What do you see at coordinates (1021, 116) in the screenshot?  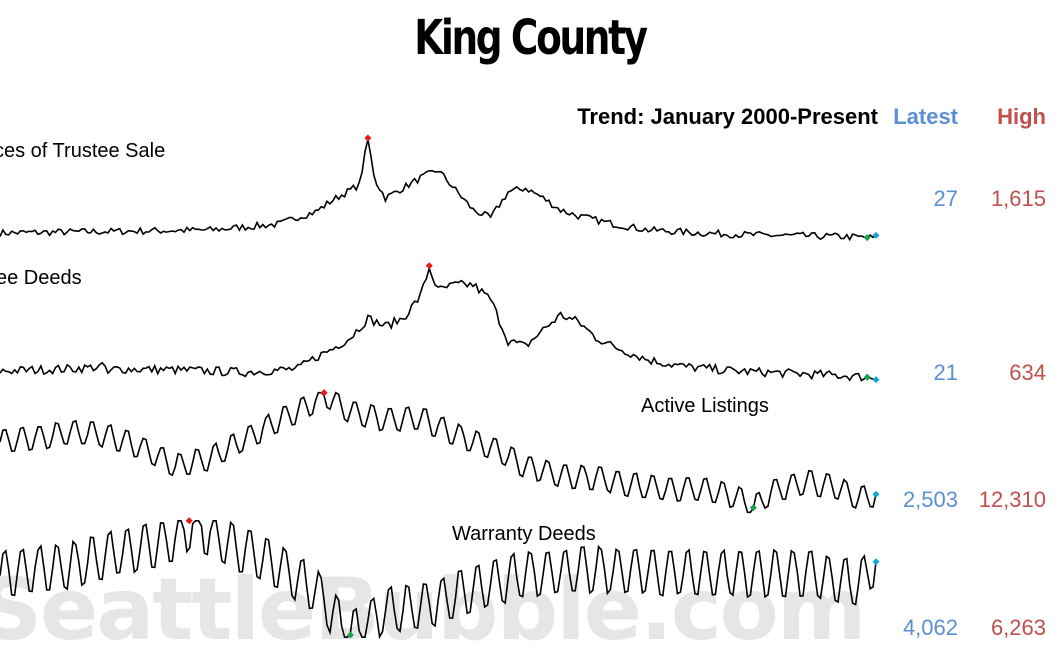 I see `high-column-header: High` at bounding box center [1021, 116].